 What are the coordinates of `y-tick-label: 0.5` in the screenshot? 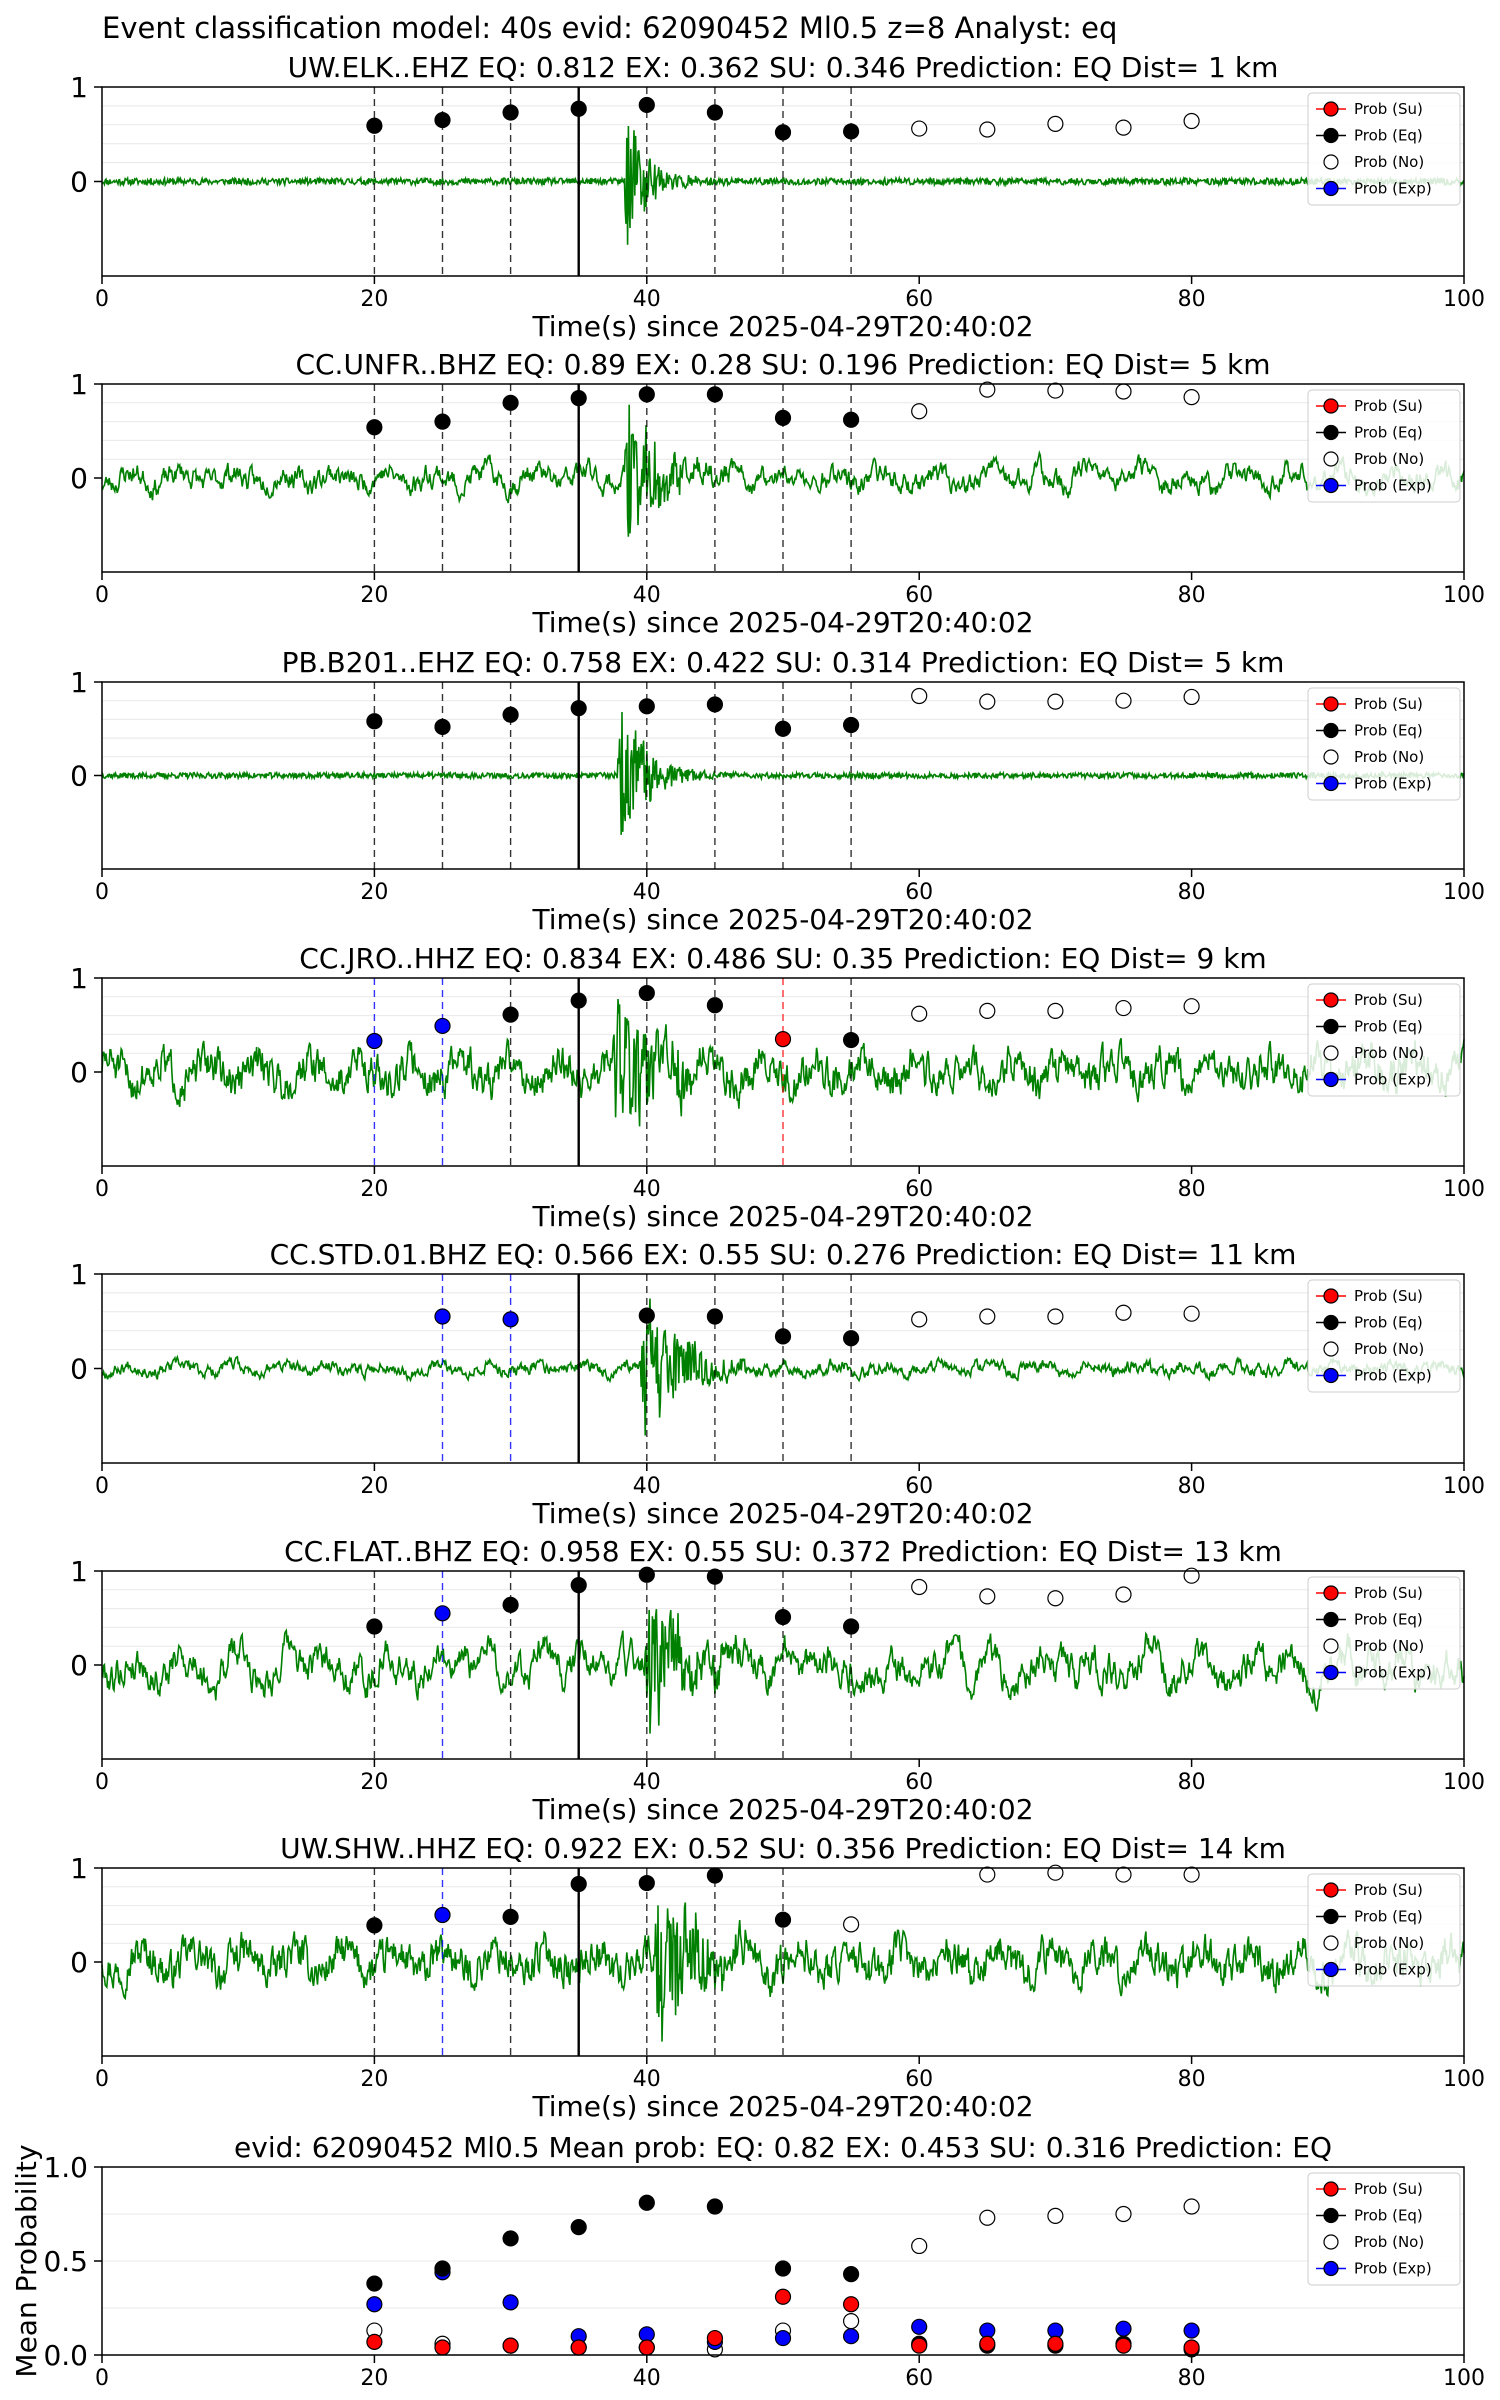 It's located at (65, 2261).